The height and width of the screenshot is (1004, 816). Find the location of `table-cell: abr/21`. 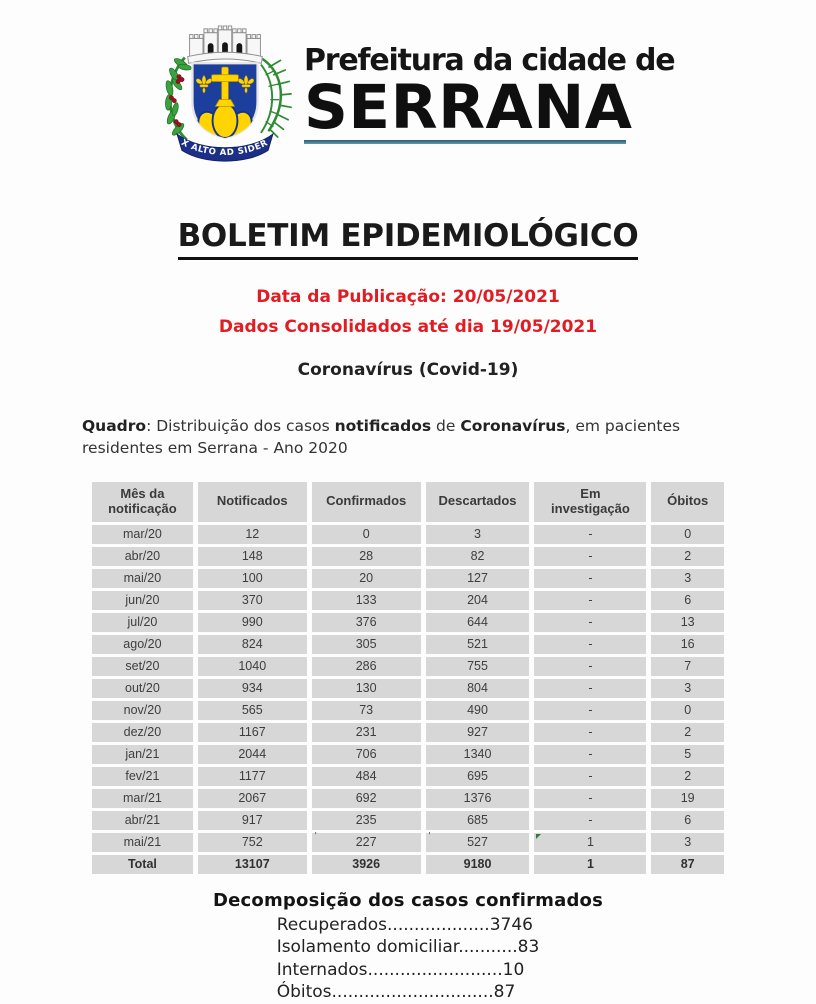

table-cell: abr/21 is located at coordinates (142, 820).